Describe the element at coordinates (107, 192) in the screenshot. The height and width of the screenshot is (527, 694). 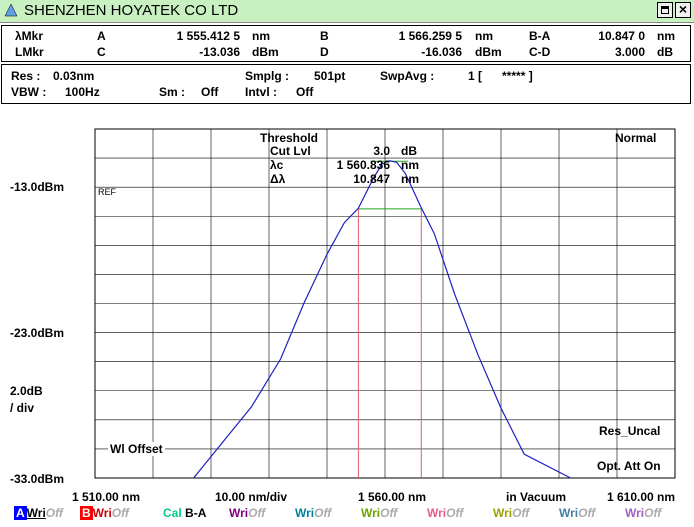
I see `ref-label: REF` at that location.